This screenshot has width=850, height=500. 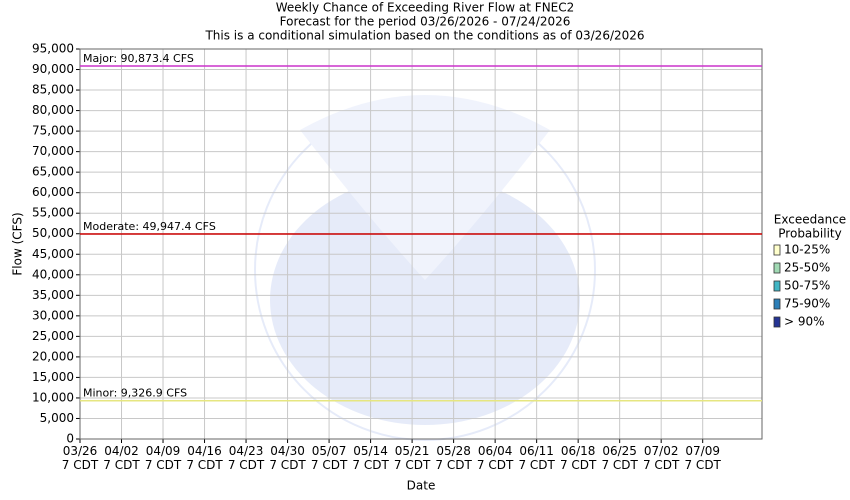 I want to click on y-tick-label: 55,000, so click(x=53, y=213).